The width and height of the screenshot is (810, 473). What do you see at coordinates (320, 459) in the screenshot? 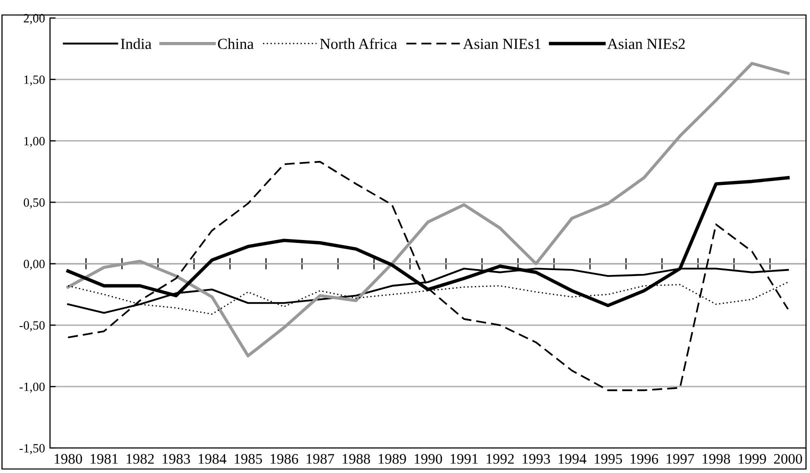
I see `x-tick-label: 1987` at bounding box center [320, 459].